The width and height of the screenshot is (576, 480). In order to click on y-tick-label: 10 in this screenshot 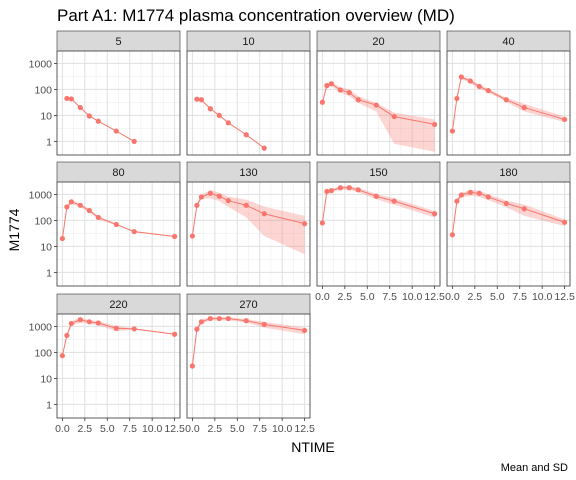, I will do `click(46, 247)`.